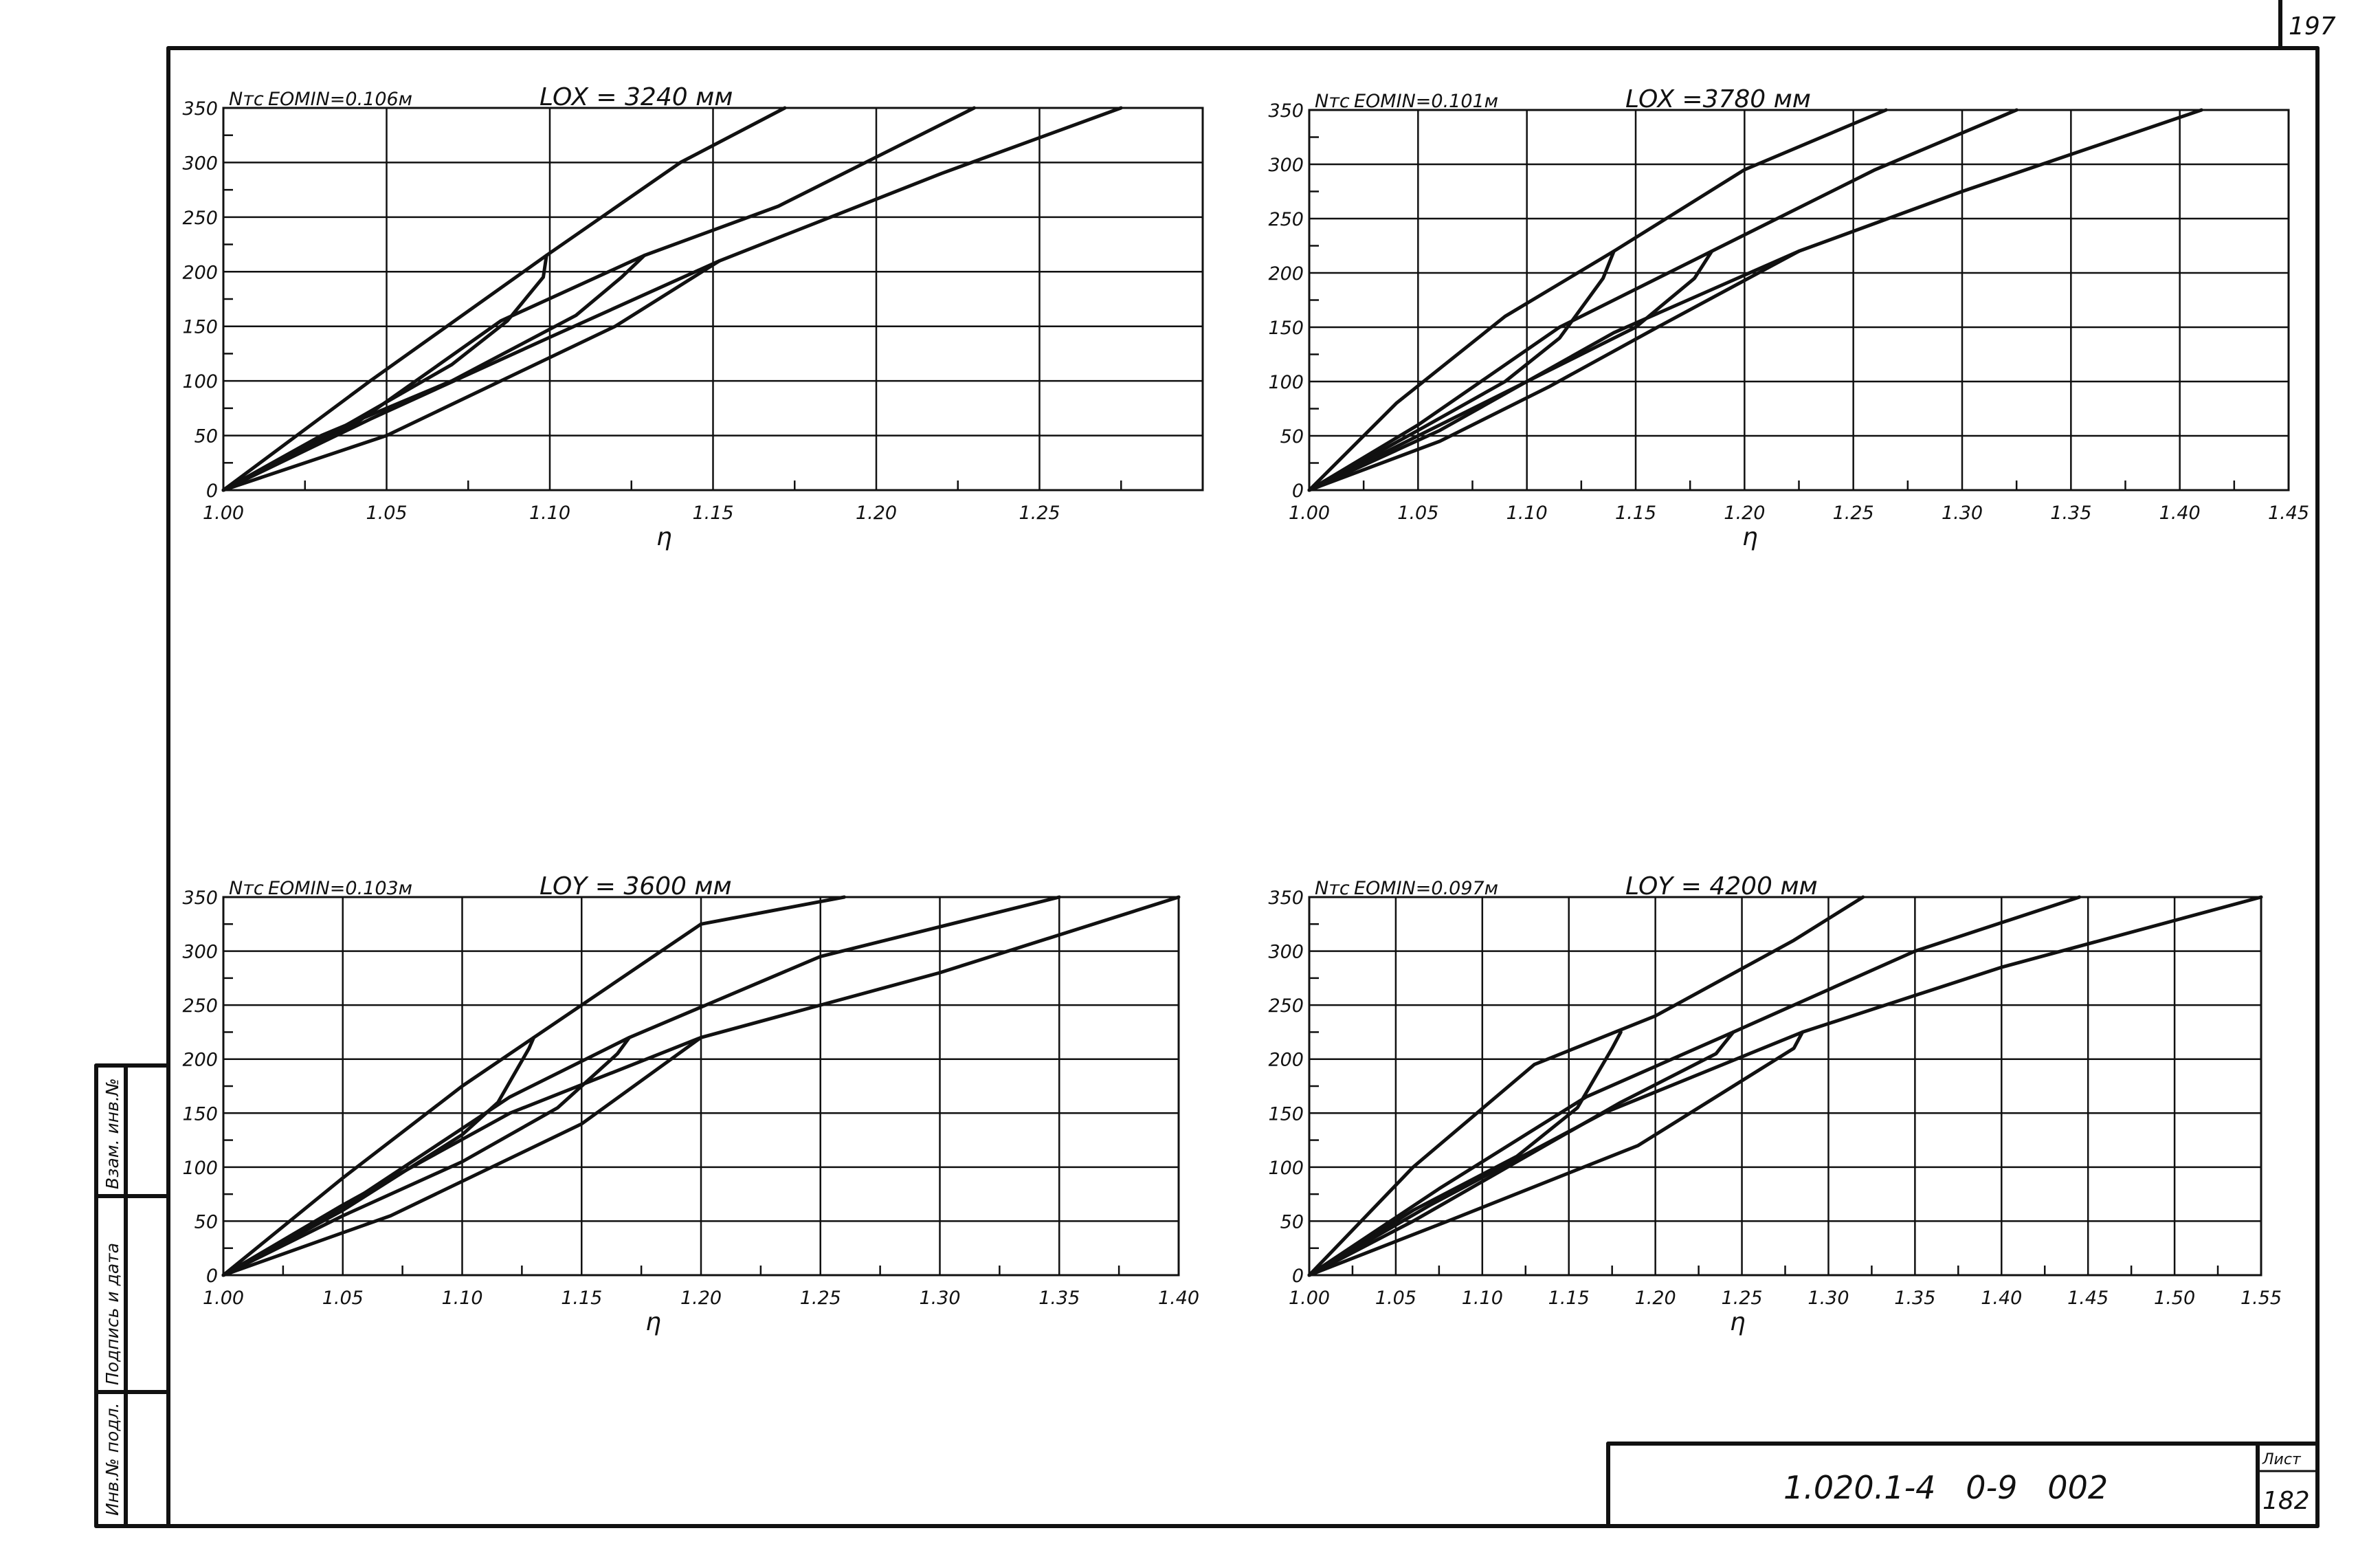  Describe the element at coordinates (1945, 1487) in the screenshot. I see `document-code: 1.020.1-4 0-9 002` at that location.